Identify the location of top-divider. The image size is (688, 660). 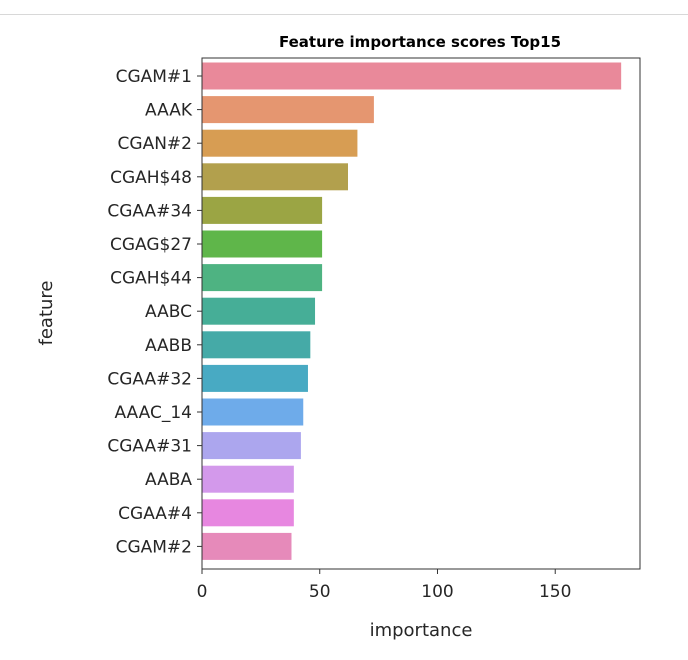
(344, 14).